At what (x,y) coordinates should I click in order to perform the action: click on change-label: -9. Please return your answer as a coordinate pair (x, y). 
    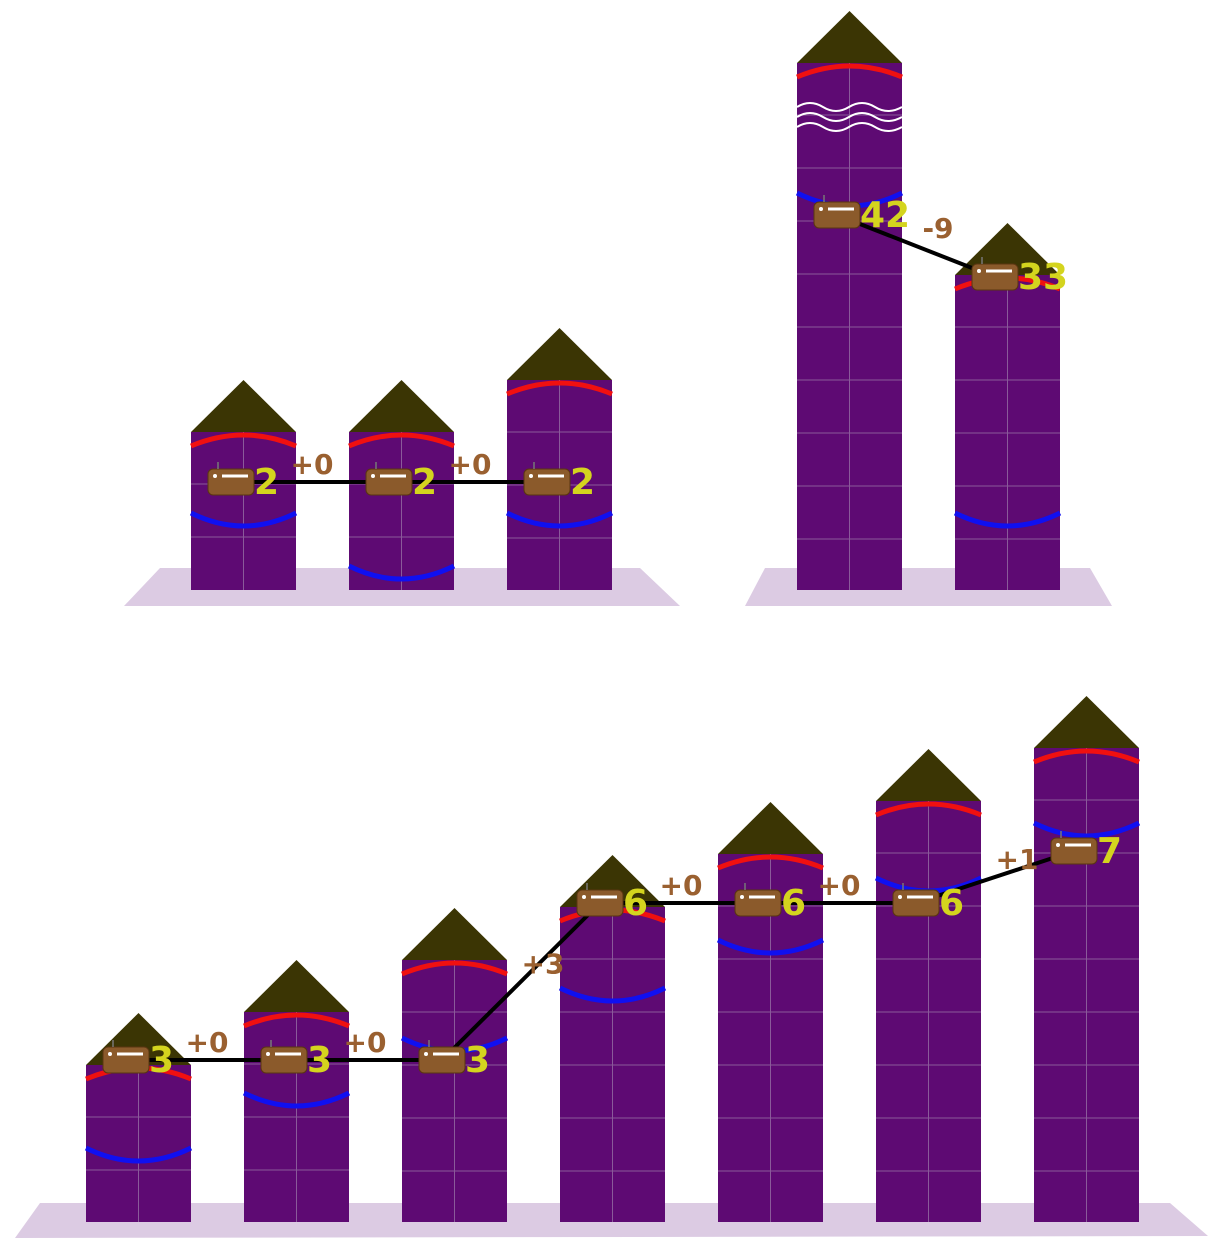
    Looking at the image, I should click on (937, 228).